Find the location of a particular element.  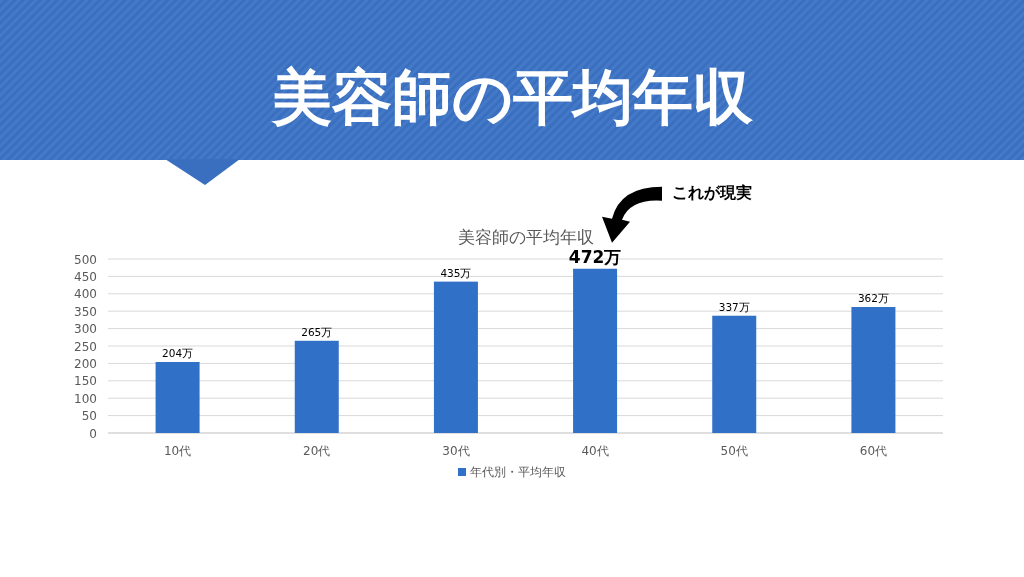

legend-label: 年代別・平均年収 is located at coordinates (518, 472).